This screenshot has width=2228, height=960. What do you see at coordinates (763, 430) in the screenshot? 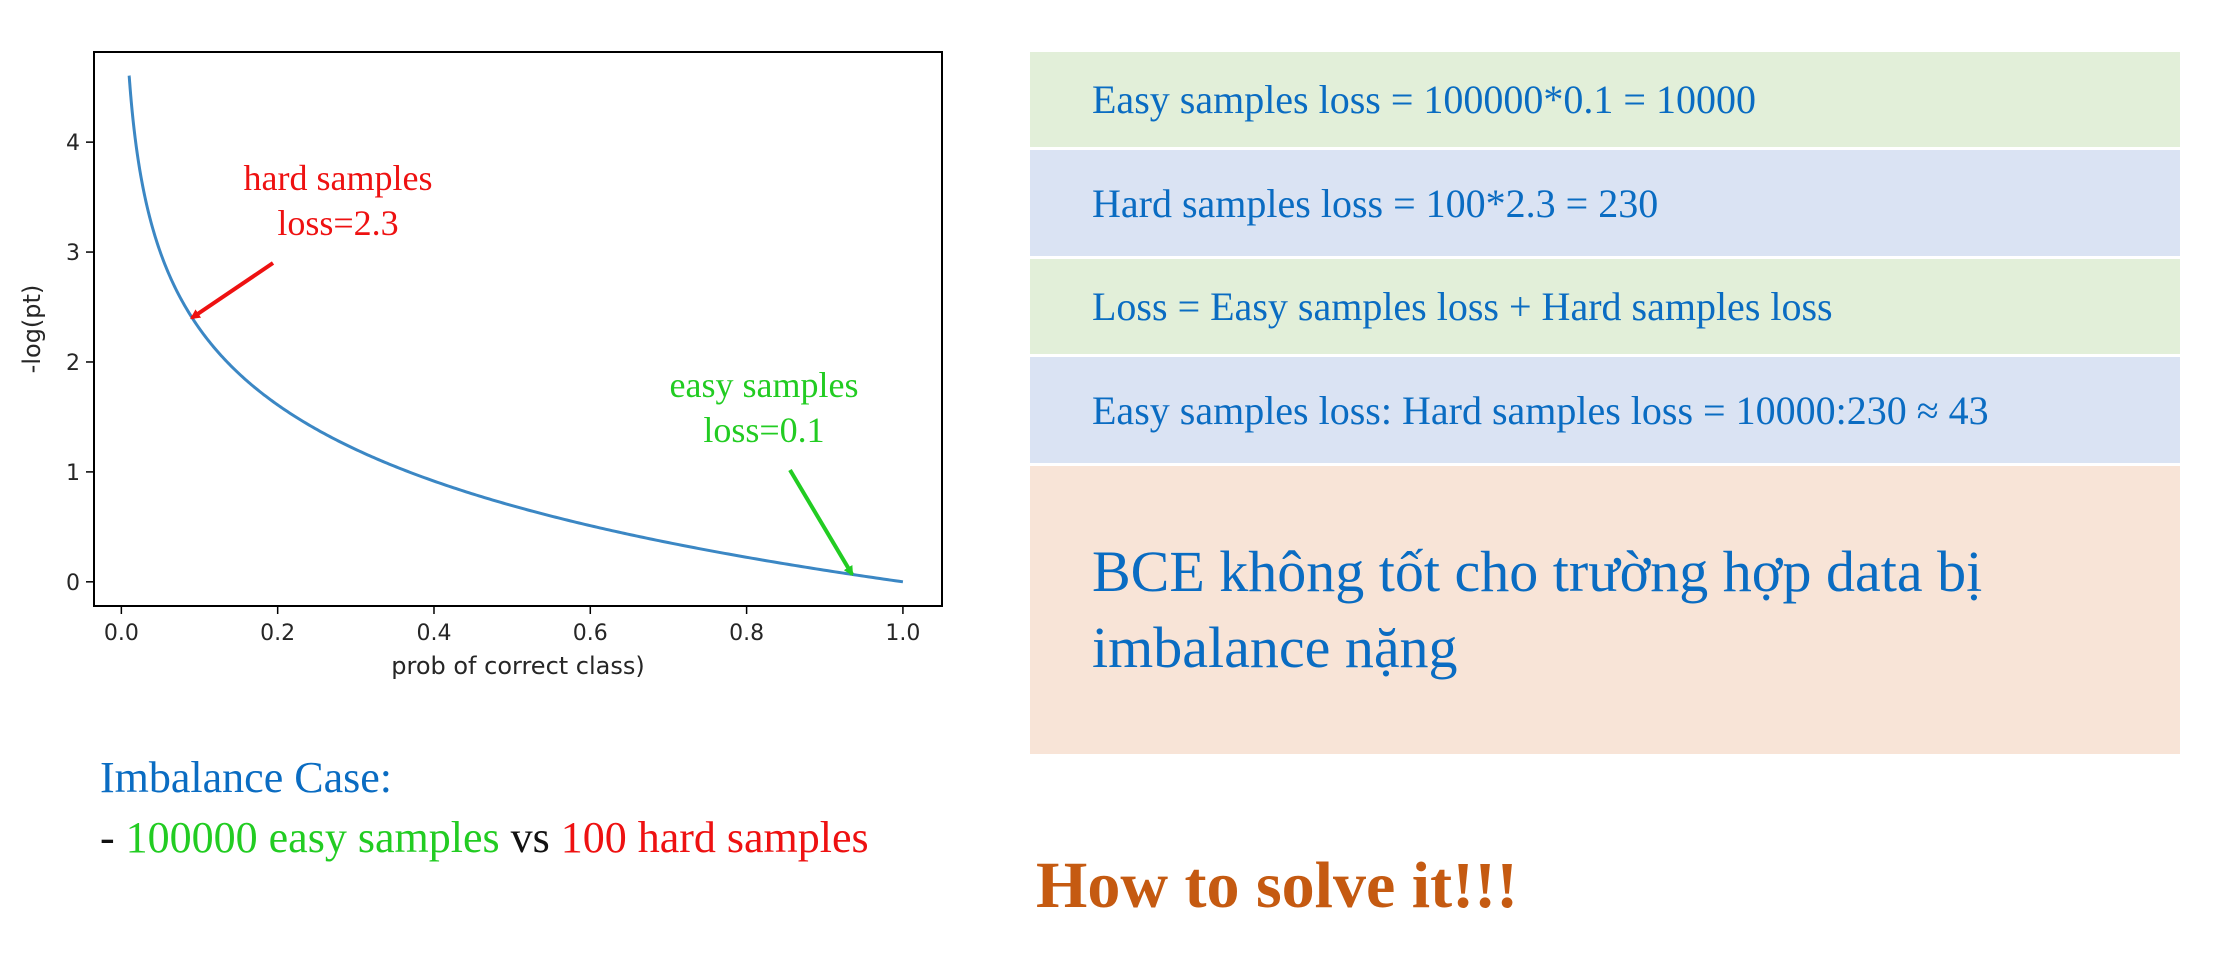
I see `easy-annotation-line2: loss=0.1` at bounding box center [763, 430].